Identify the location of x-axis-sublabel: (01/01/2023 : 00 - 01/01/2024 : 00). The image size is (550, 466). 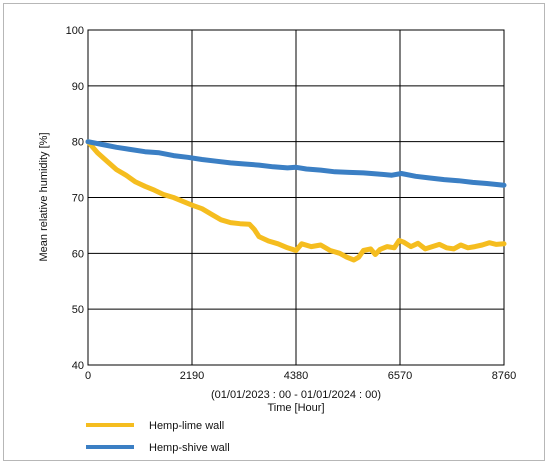
(296, 395).